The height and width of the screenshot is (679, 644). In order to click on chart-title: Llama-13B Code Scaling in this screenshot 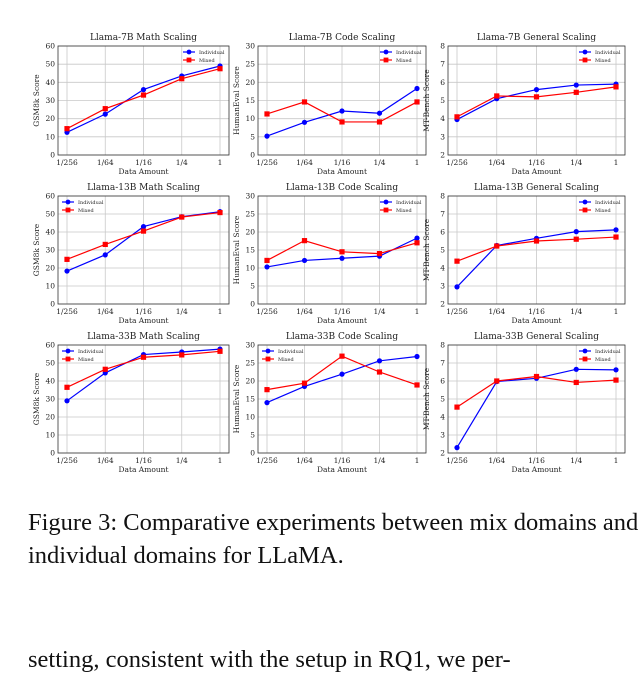, I will do `click(342, 188)`.